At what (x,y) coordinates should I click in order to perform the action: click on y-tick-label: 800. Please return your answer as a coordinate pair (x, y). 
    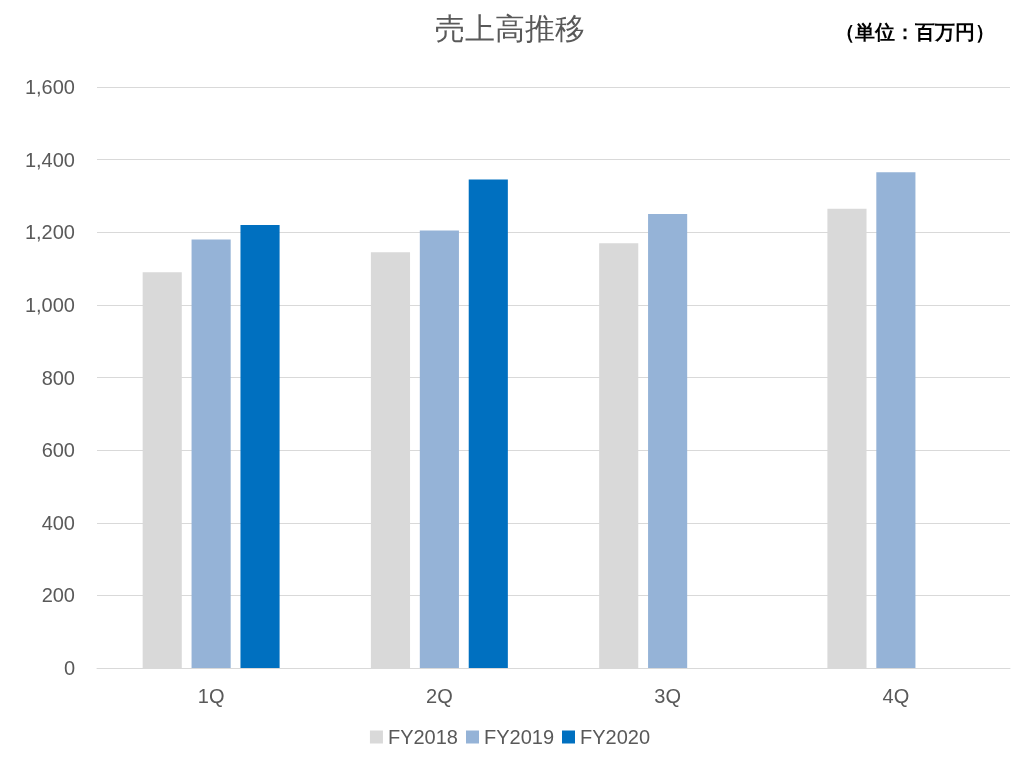
    Looking at the image, I should click on (58, 377).